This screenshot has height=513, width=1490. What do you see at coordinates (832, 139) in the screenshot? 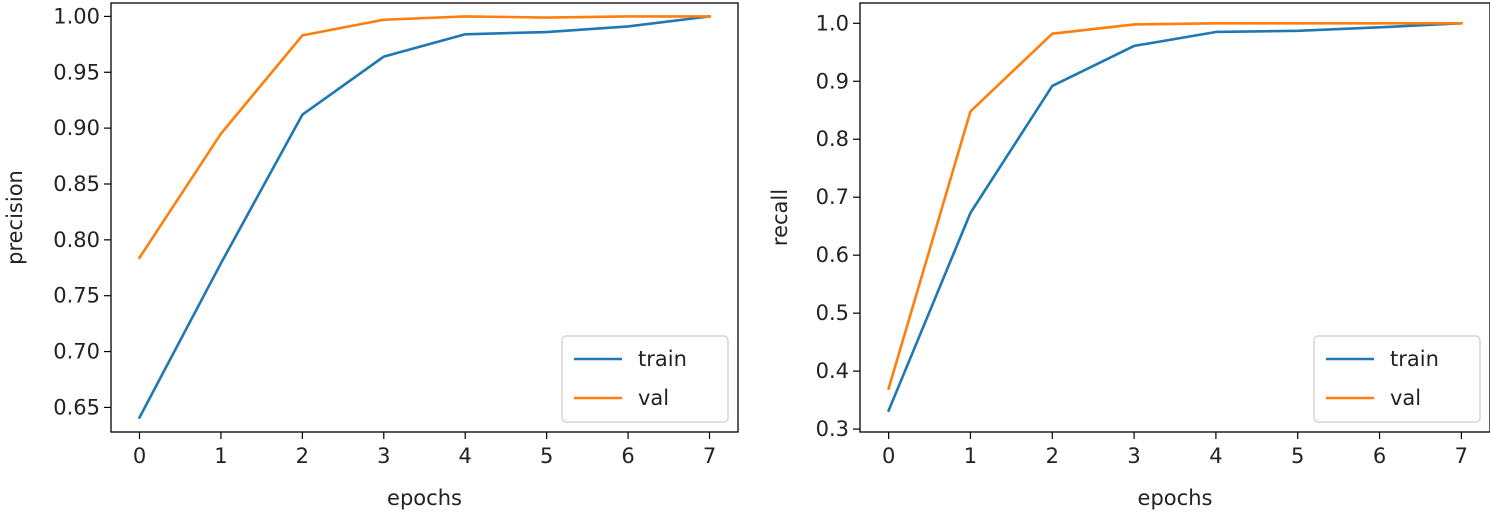
I see `y-tick-label: 0.8` at bounding box center [832, 139].